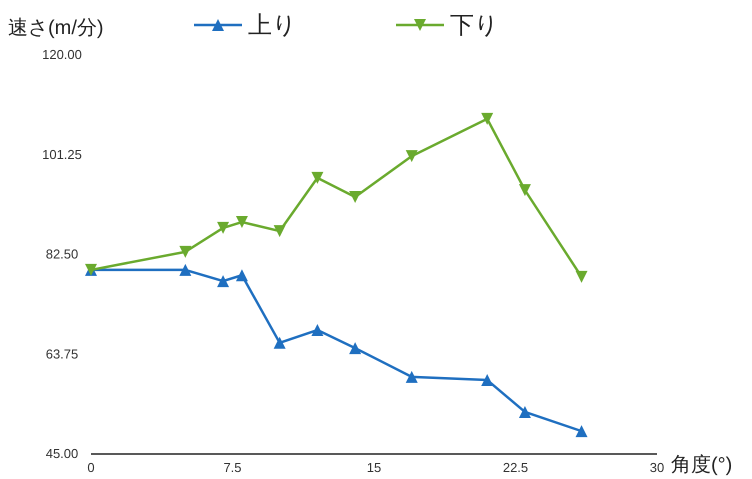 This screenshot has width=752, height=479. What do you see at coordinates (62, 354) in the screenshot?
I see `y-tick-label: 63.75` at bounding box center [62, 354].